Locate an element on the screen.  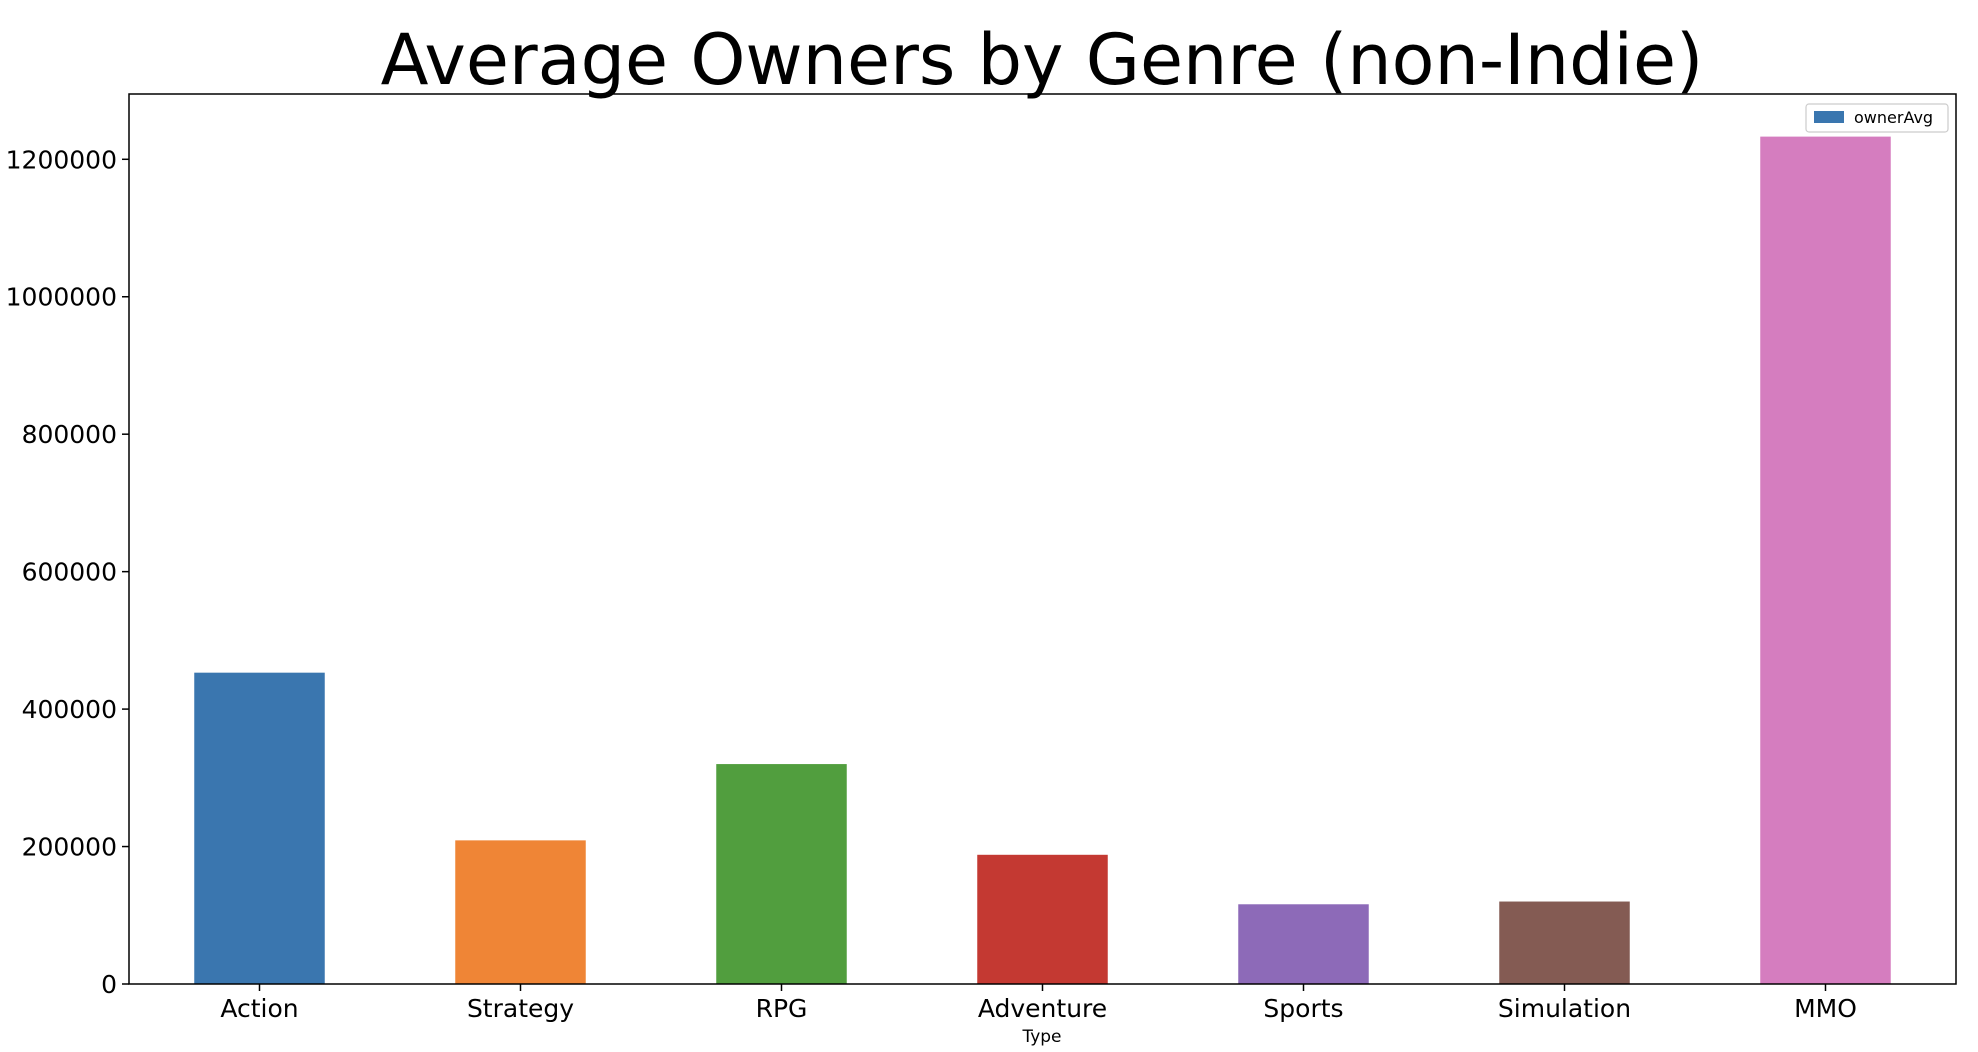
legend: ownerAvg is located at coordinates (1877, 118).